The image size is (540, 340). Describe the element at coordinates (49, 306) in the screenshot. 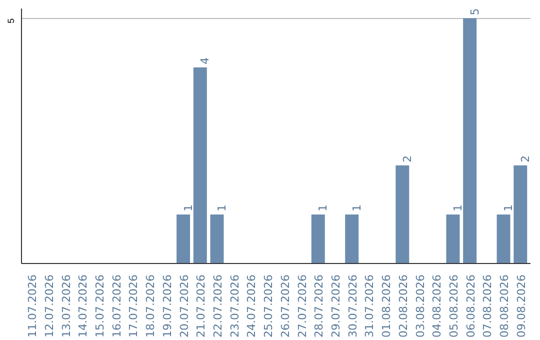

I see `x-tick-label: 12.07.2026` at that location.